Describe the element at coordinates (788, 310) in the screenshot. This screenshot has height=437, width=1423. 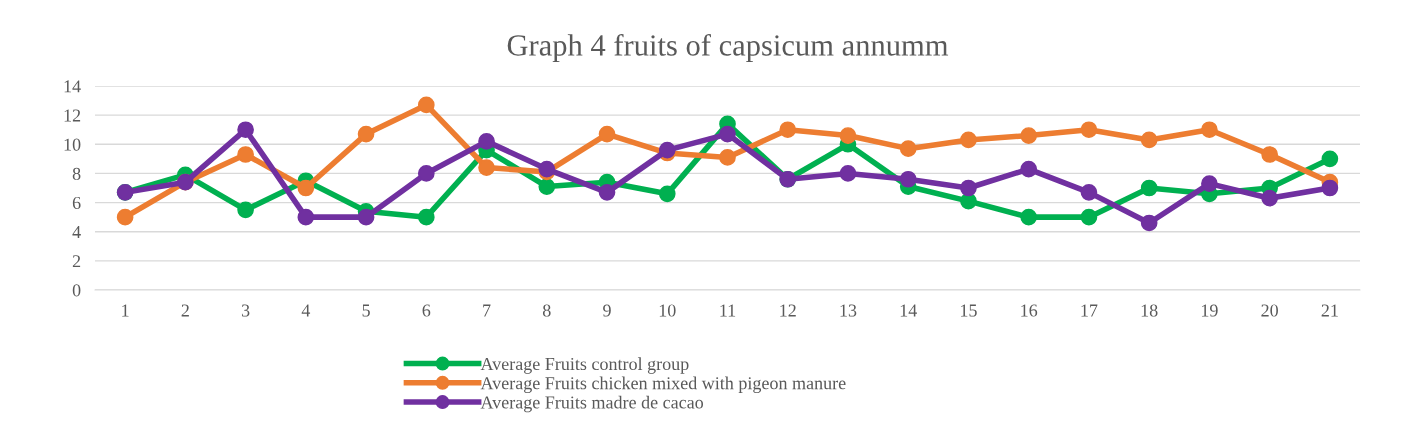
I see `x-tick-label: 12` at that location.